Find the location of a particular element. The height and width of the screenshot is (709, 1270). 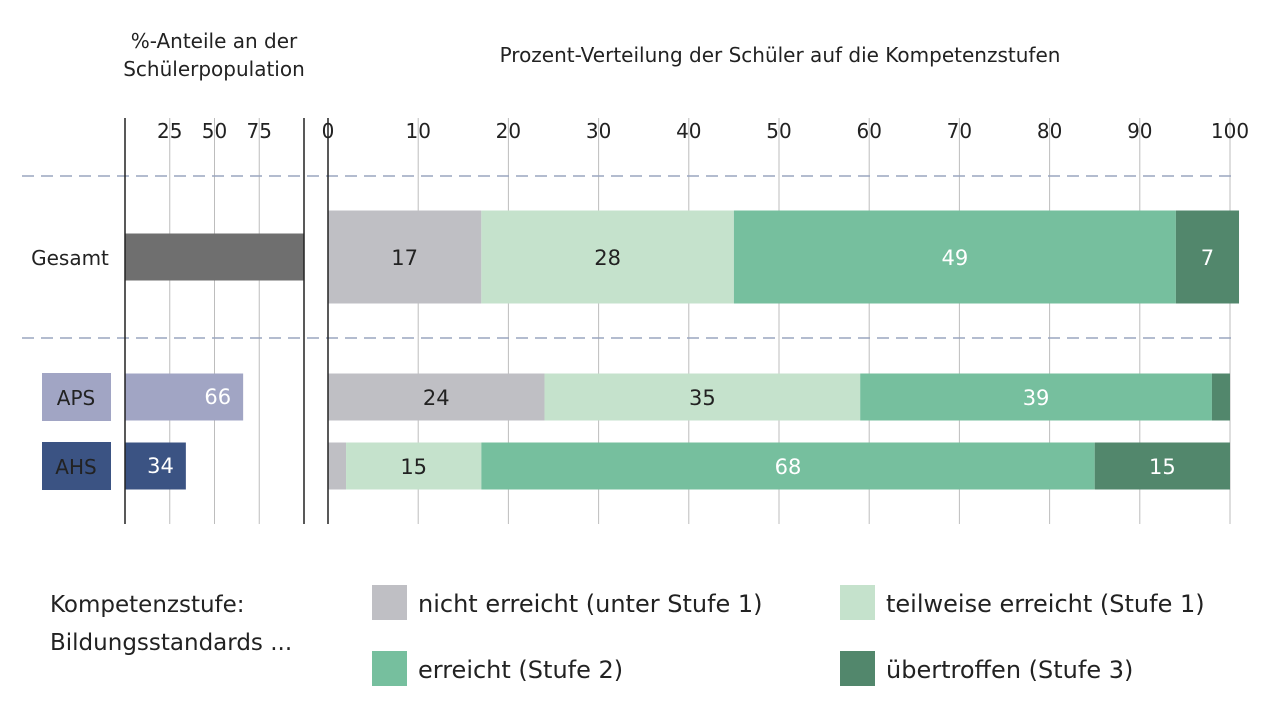

segment-value-label: 49 is located at coordinates (955, 258).